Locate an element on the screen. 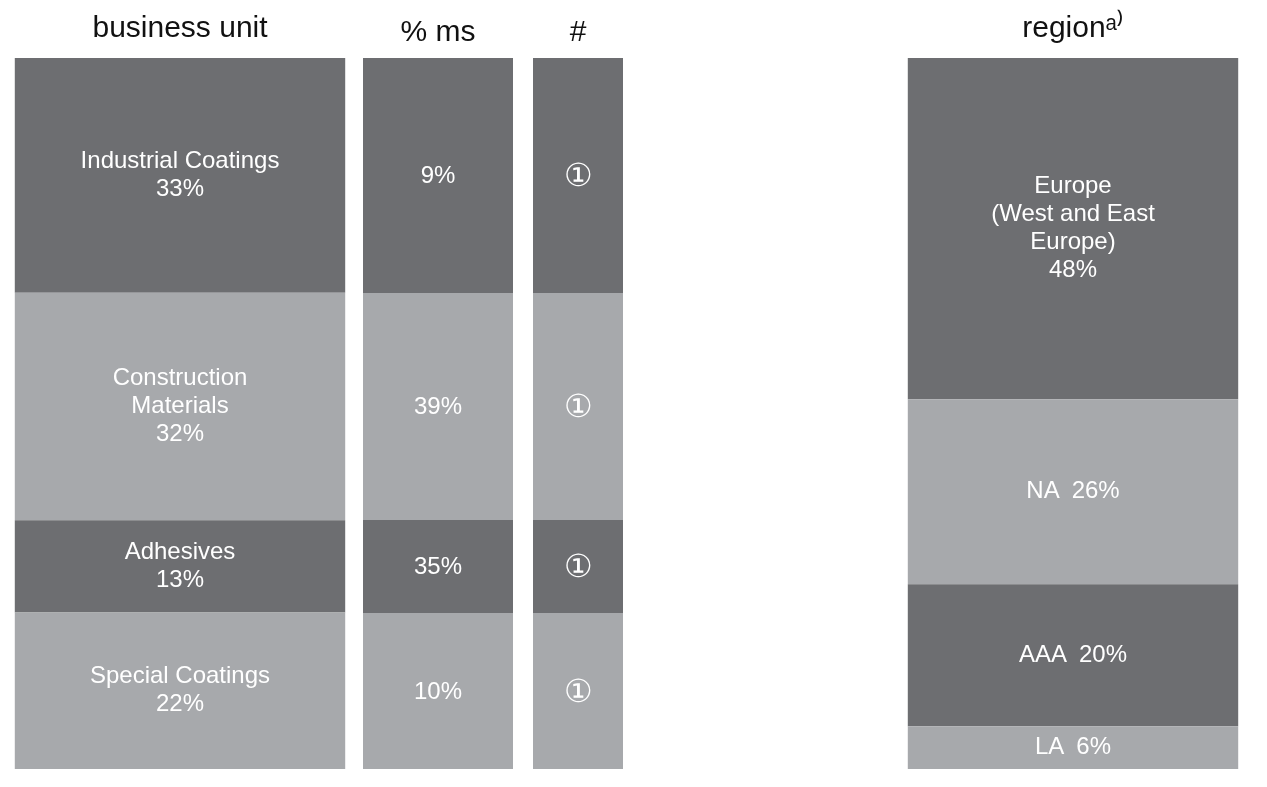 Image resolution: width=1267 pixels, height=787 pixels. x-tick-label: business unit is located at coordinates (180, 27).